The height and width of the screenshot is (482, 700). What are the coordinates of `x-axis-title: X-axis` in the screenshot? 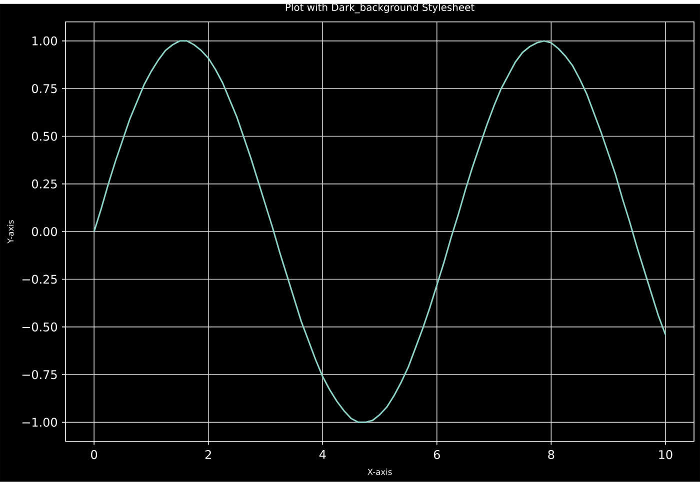 It's located at (380, 472).